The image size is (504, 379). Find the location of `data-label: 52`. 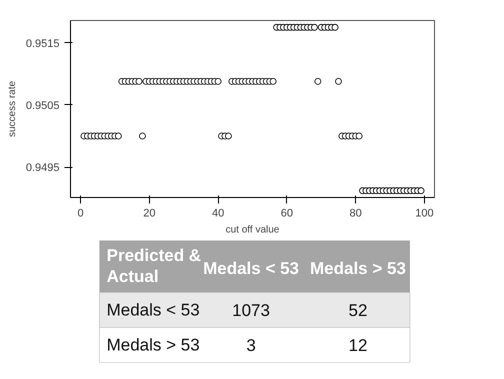

data-label: 52 is located at coordinates (358, 310).